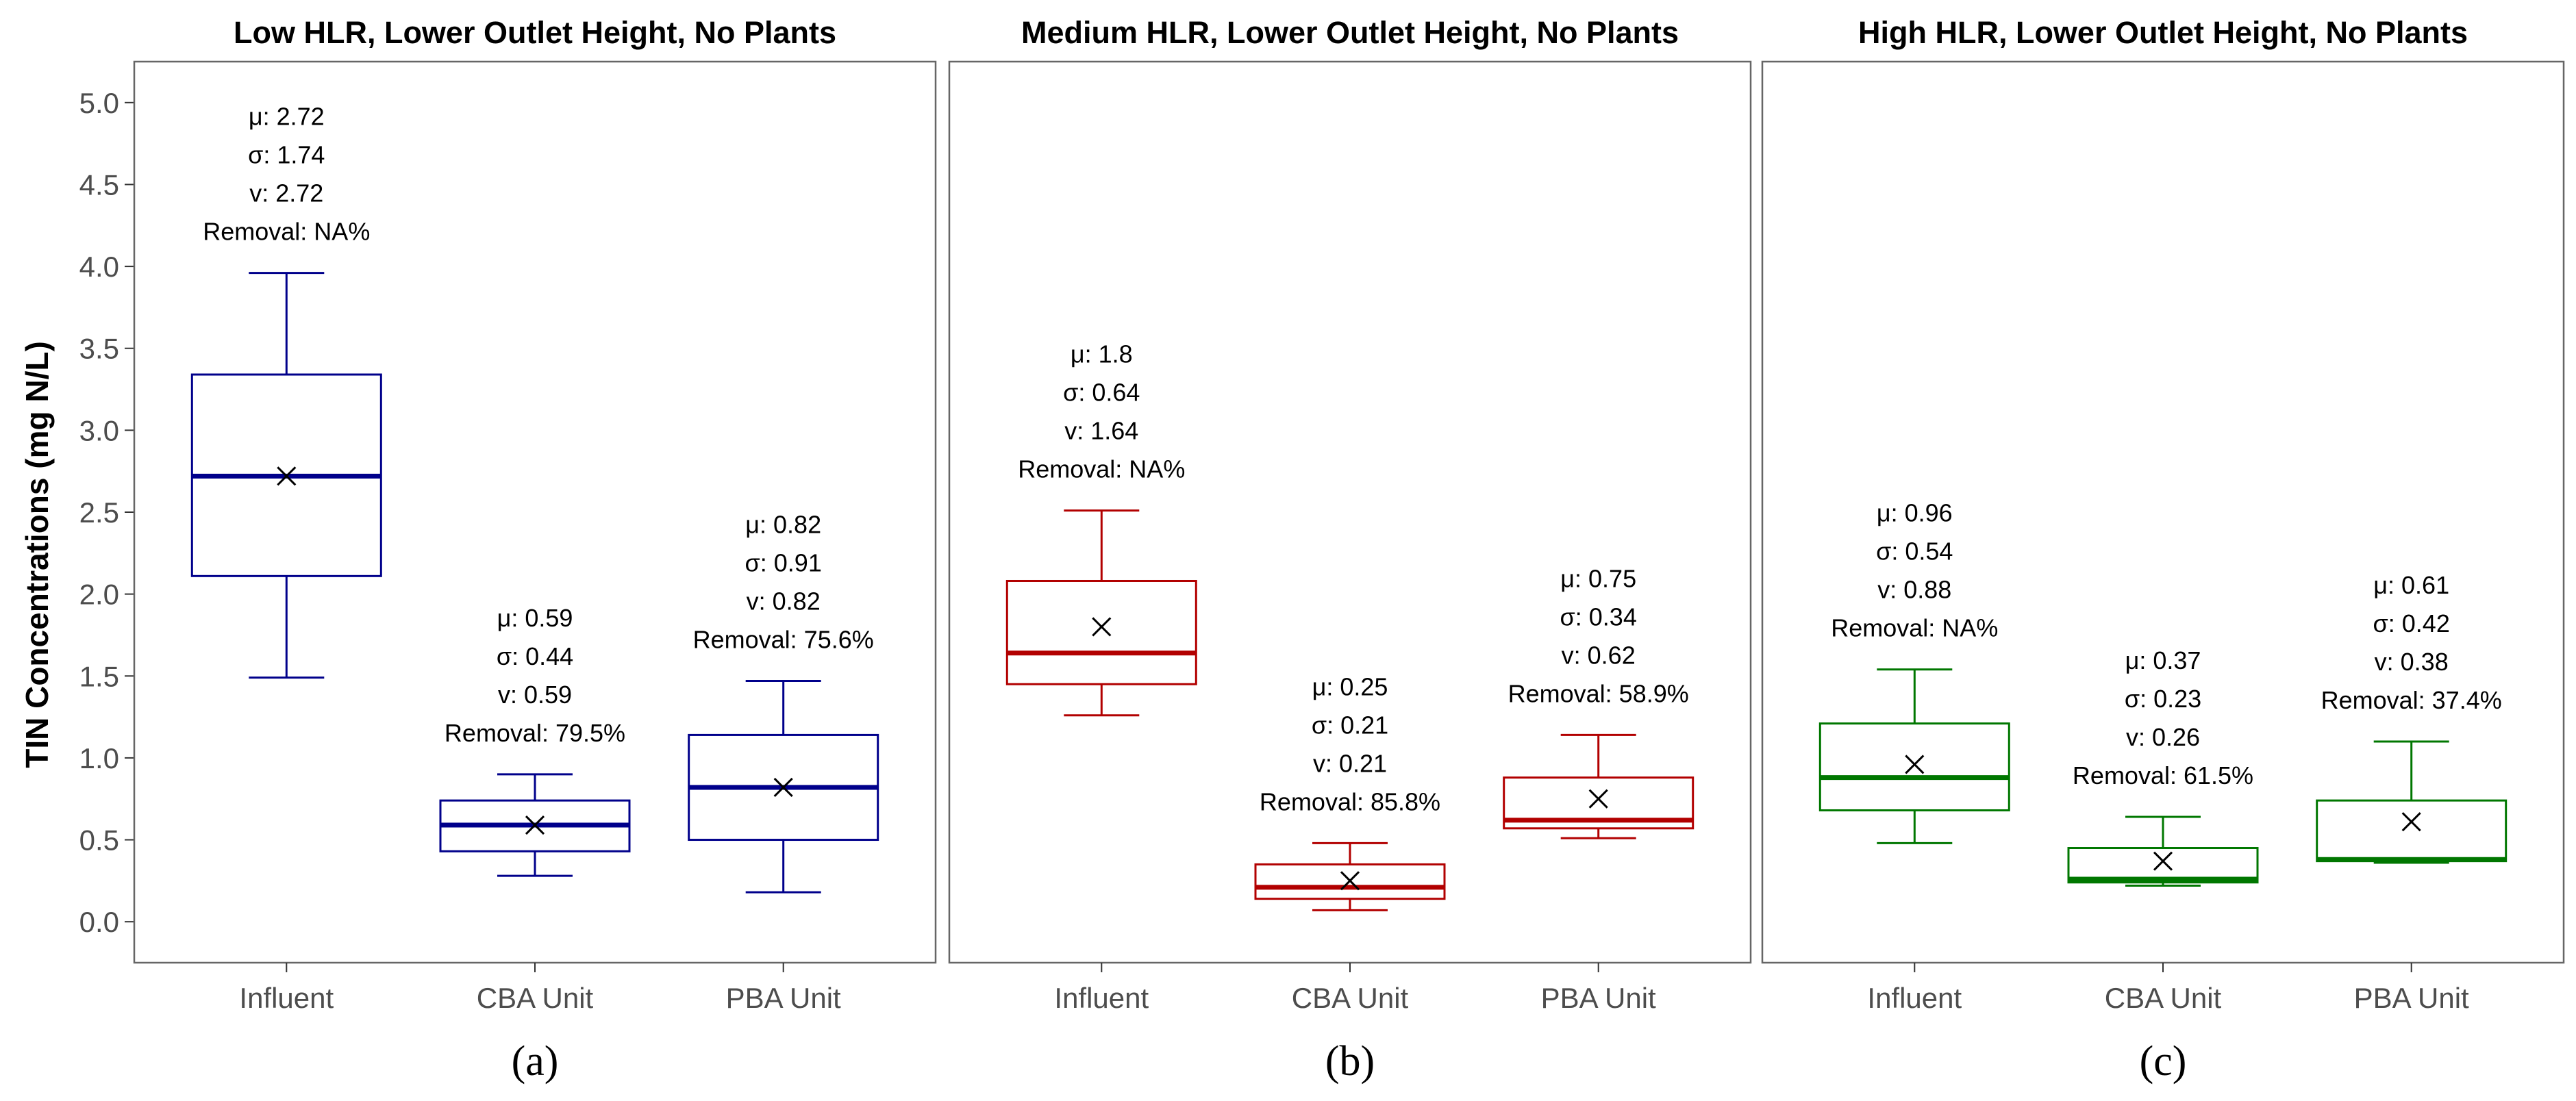 This screenshot has height=1101, width=2576. Describe the element at coordinates (535, 32) in the screenshot. I see `panel-title: Low HLR, Lower Outlet Height, No Plants` at that location.